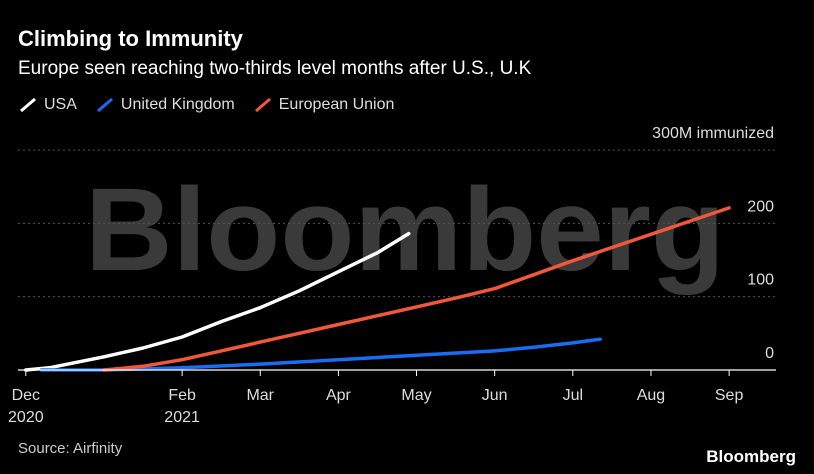  What do you see at coordinates (573, 395) in the screenshot?
I see `x-tick-label-jul: Jul` at bounding box center [573, 395].